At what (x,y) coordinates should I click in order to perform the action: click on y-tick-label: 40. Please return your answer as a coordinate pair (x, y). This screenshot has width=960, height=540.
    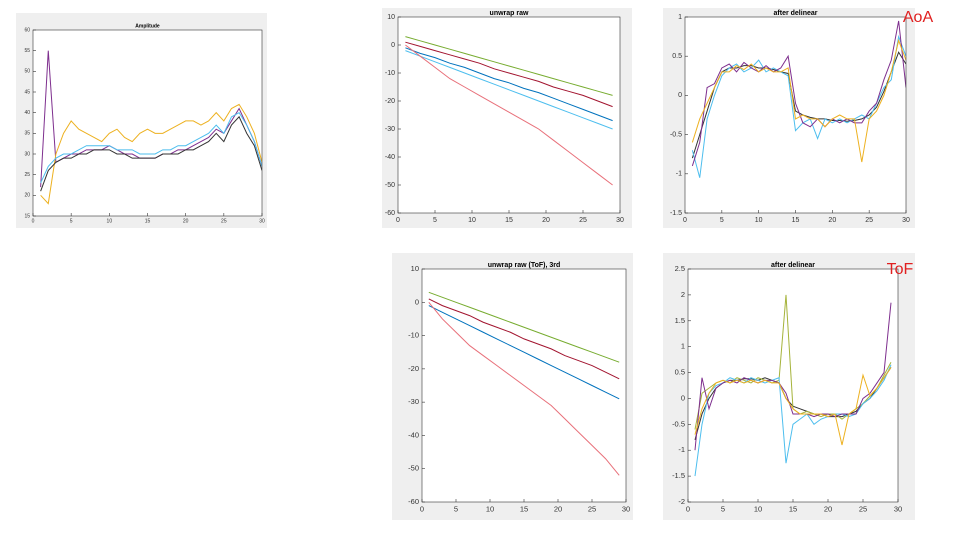
    Looking at the image, I should click on (27, 113).